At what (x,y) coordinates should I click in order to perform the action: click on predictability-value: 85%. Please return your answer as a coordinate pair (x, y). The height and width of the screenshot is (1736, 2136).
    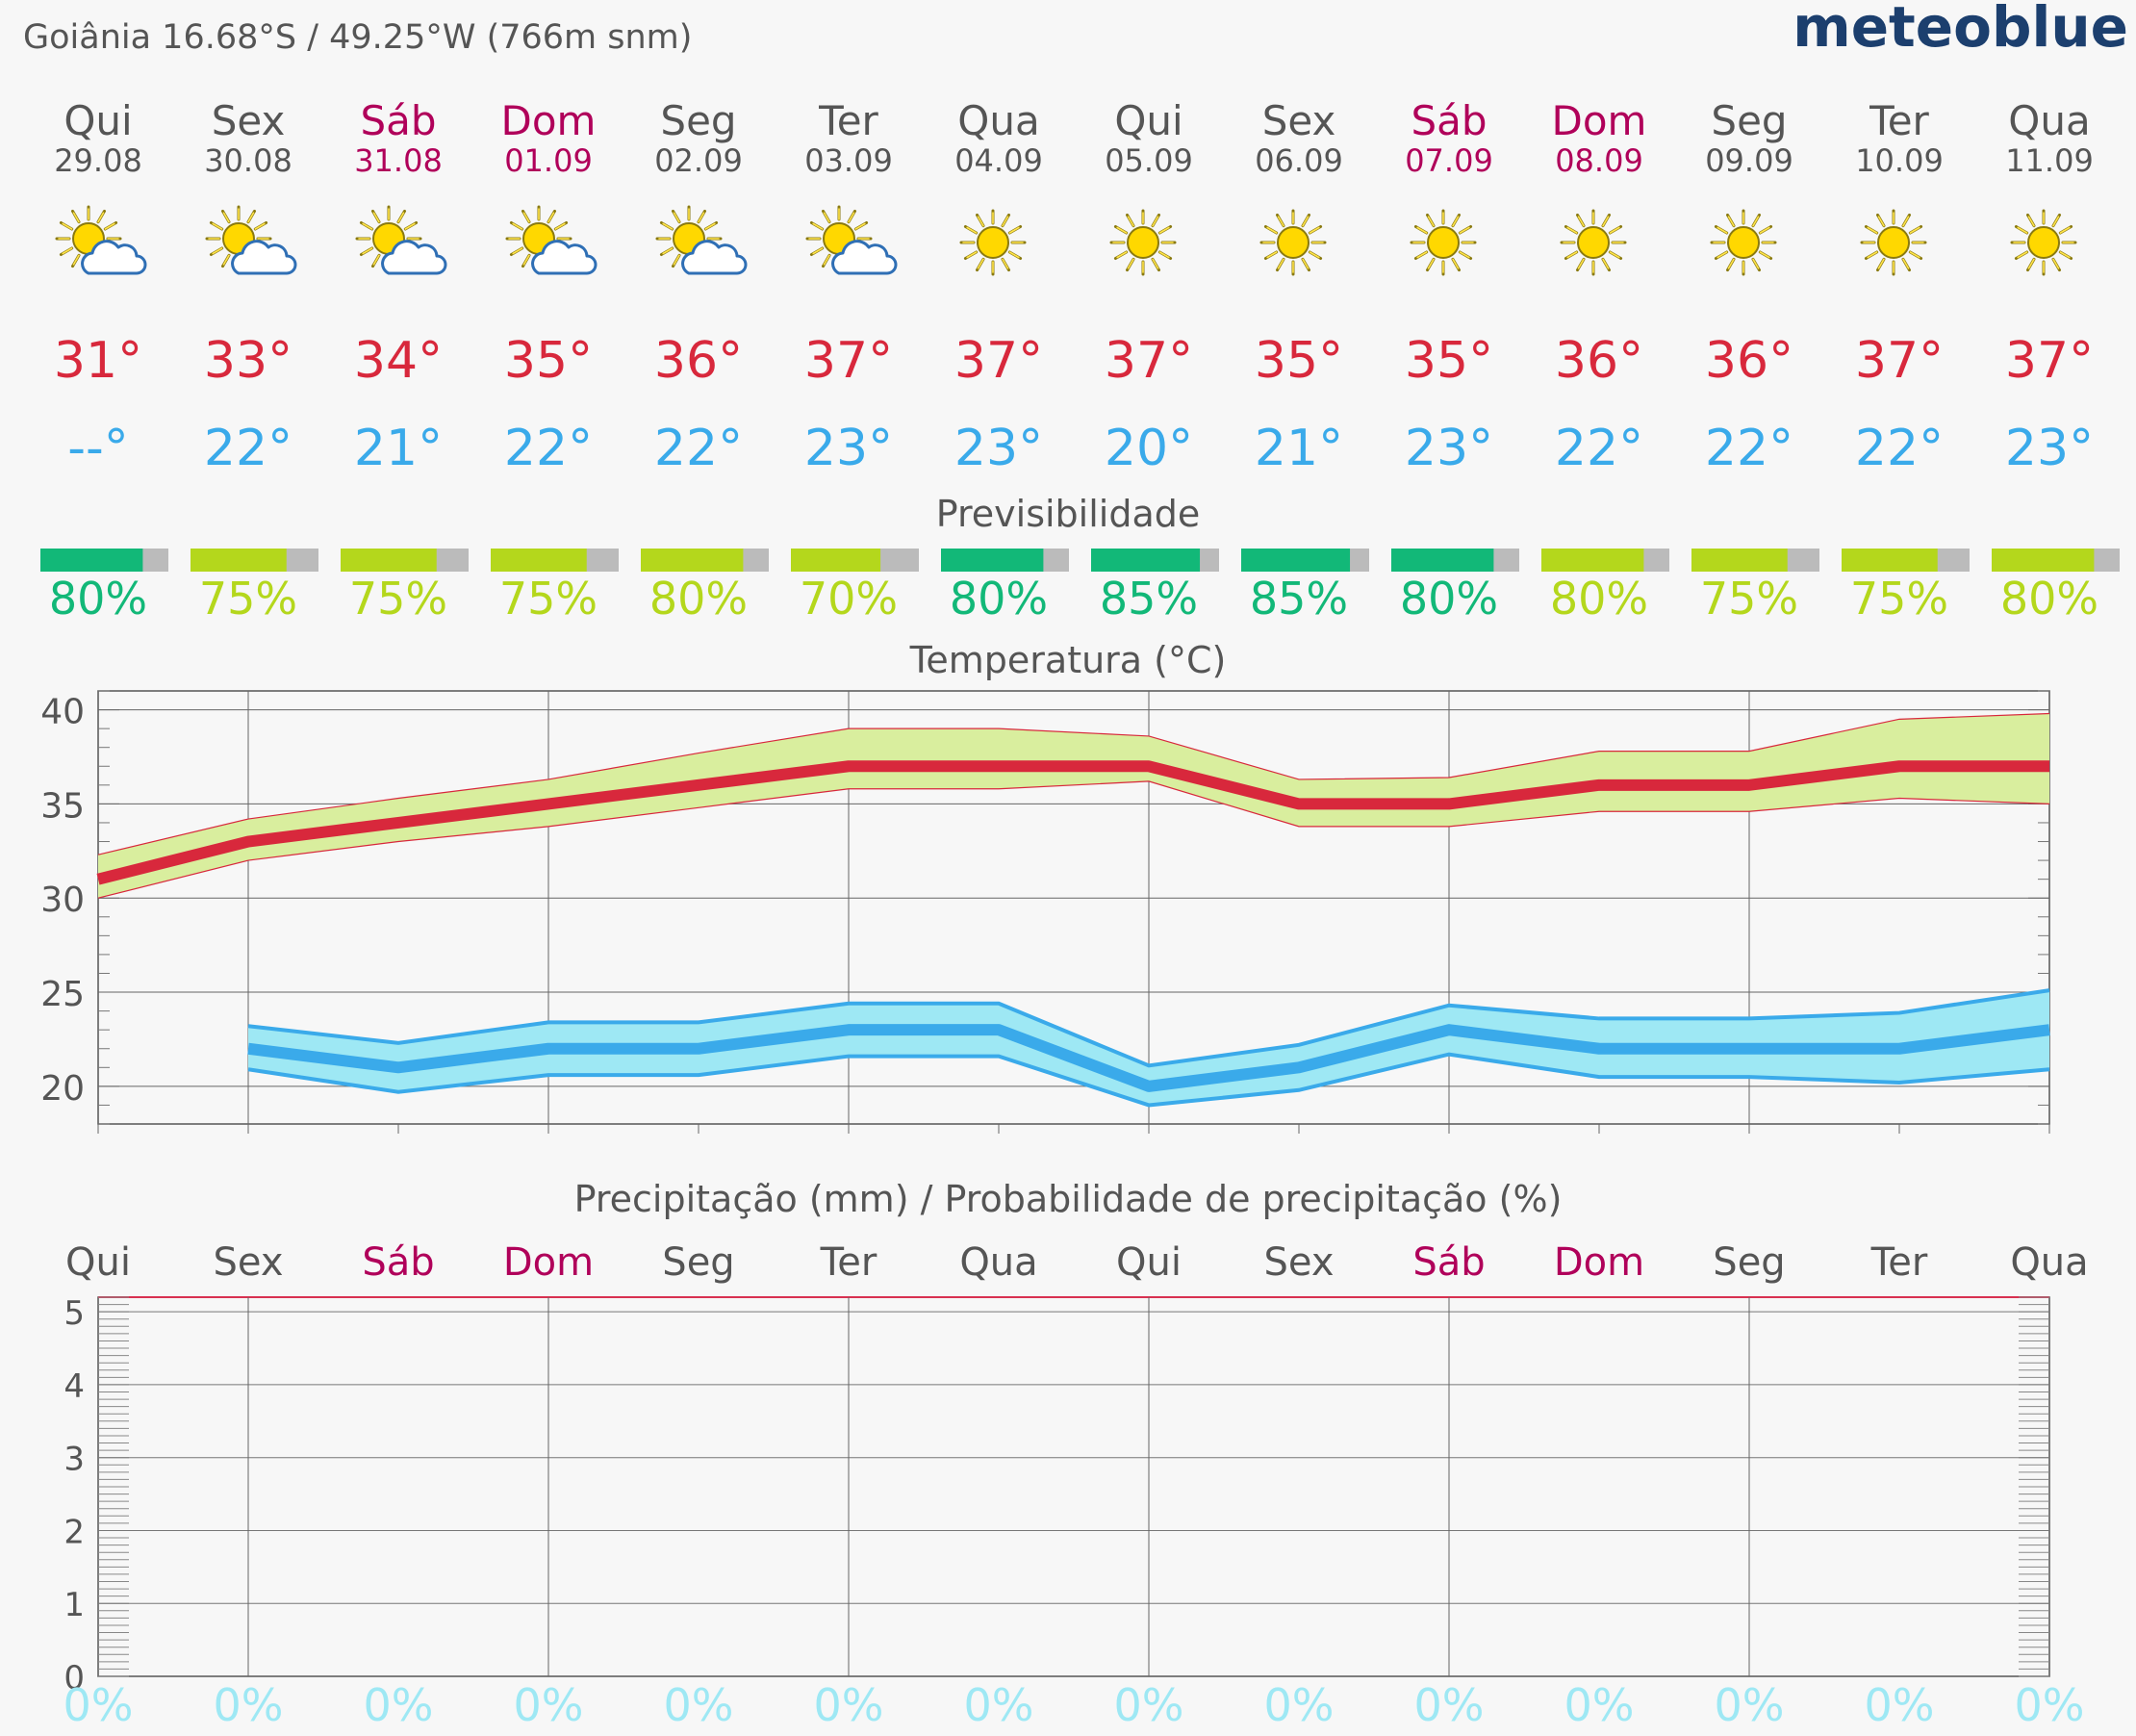
    Looking at the image, I should click on (1149, 599).